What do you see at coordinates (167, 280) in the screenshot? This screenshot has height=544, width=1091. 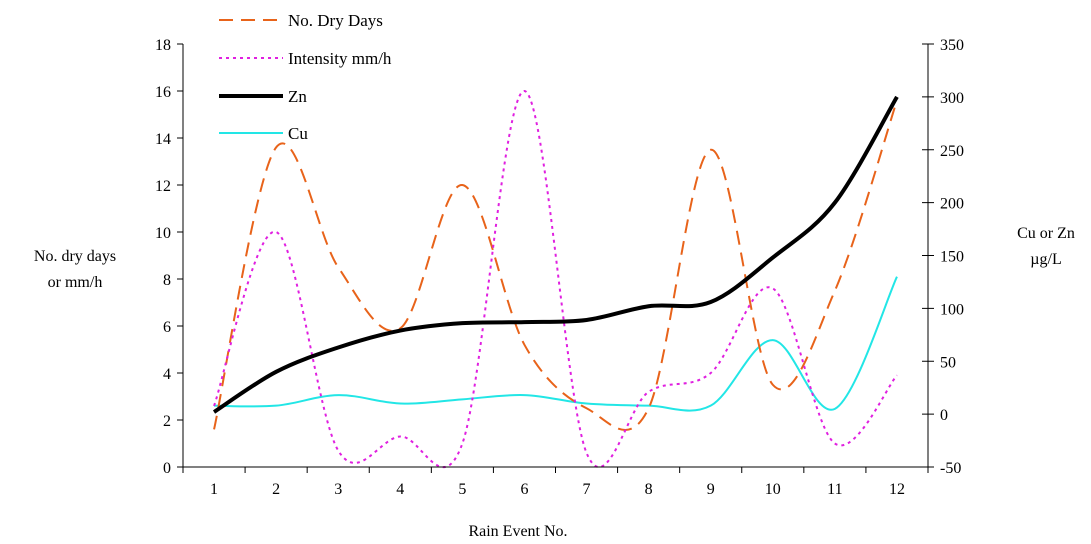 I see `y-left-tick-label: 8` at bounding box center [167, 280].